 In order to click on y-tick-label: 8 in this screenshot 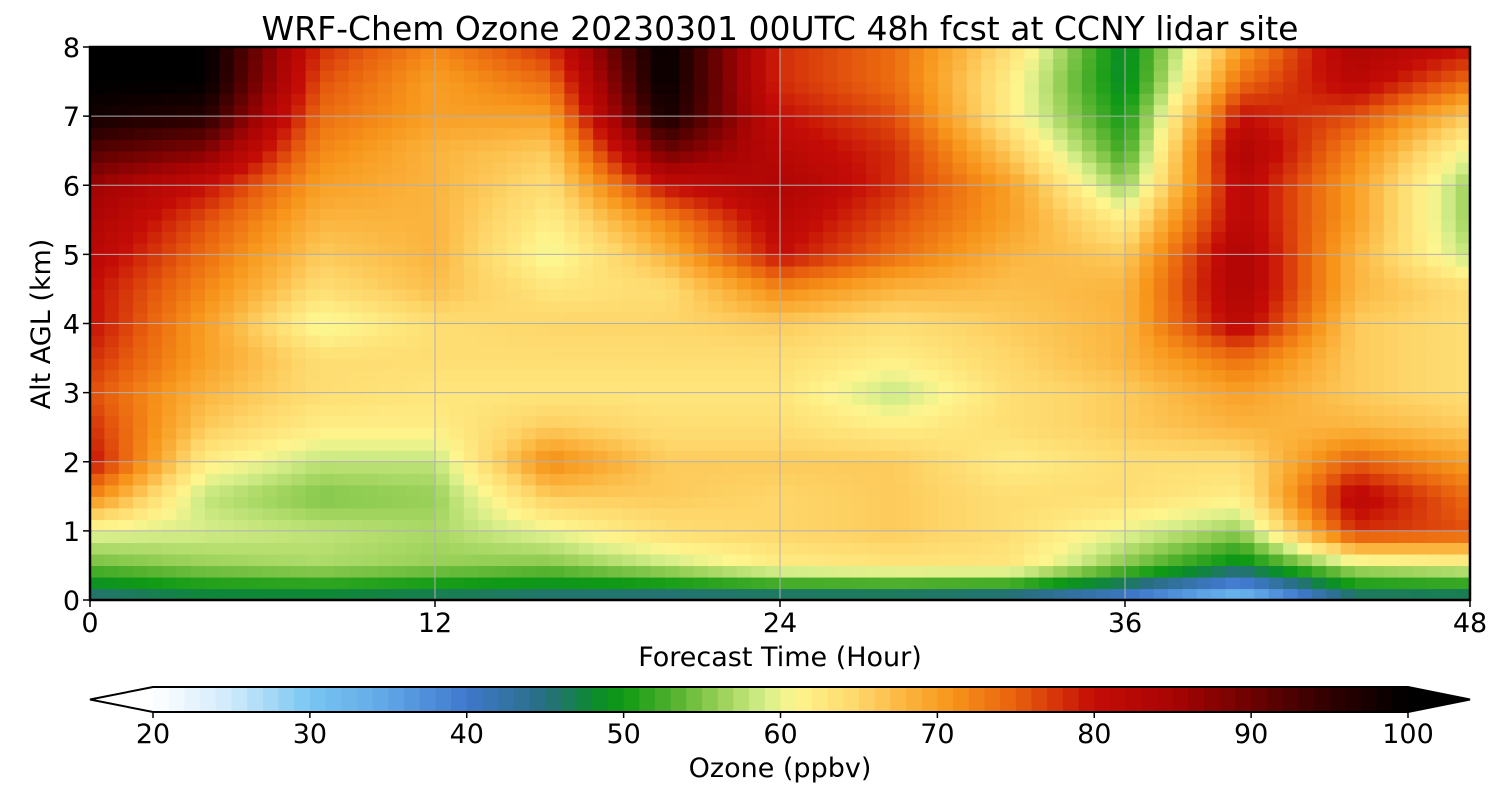, I will do `click(71, 48)`.